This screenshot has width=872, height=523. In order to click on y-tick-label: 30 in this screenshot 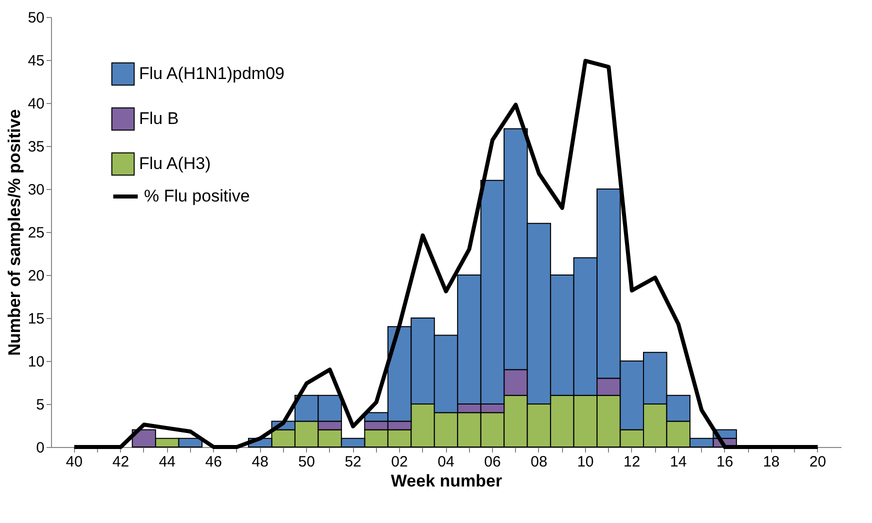, I will do `click(36, 190)`.